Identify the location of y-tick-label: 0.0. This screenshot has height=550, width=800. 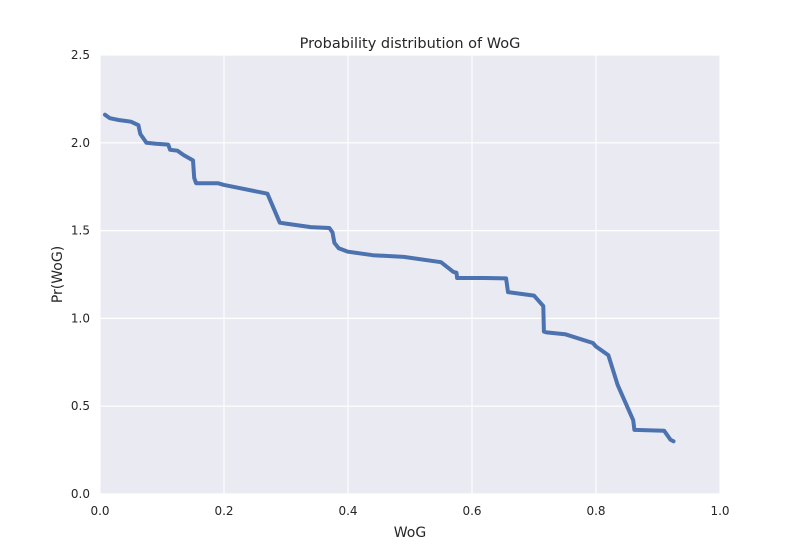
(80, 494).